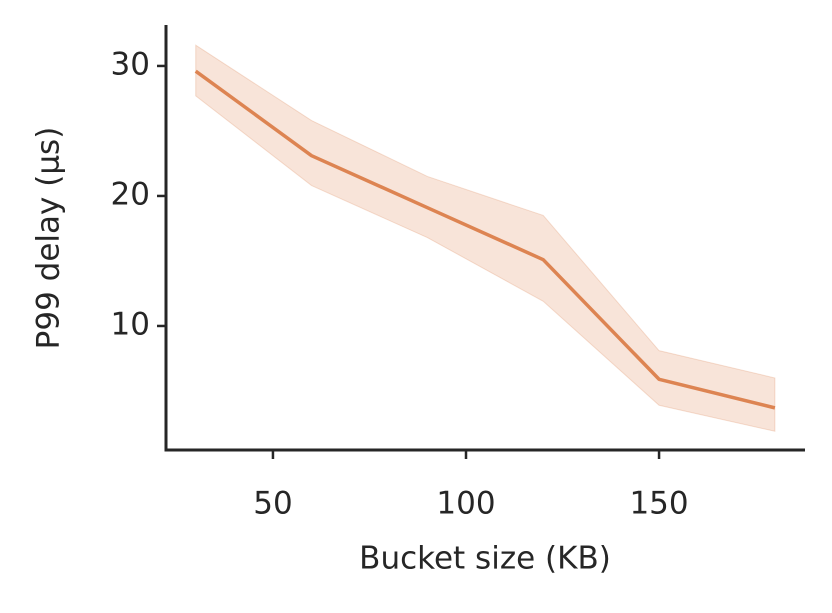  Describe the element at coordinates (272, 504) in the screenshot. I see `x-tick-label: 50` at that location.